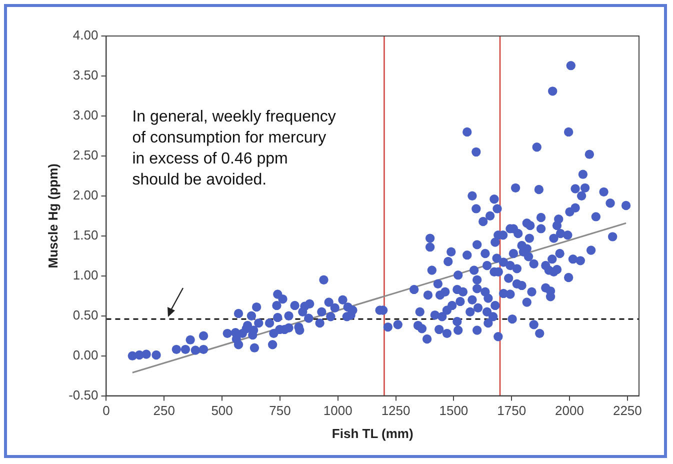 Image resolution: width=673 pixels, height=464 pixels. What do you see at coordinates (85, 354) in the screenshot?
I see `y-tick-label: 0.00` at bounding box center [85, 354].